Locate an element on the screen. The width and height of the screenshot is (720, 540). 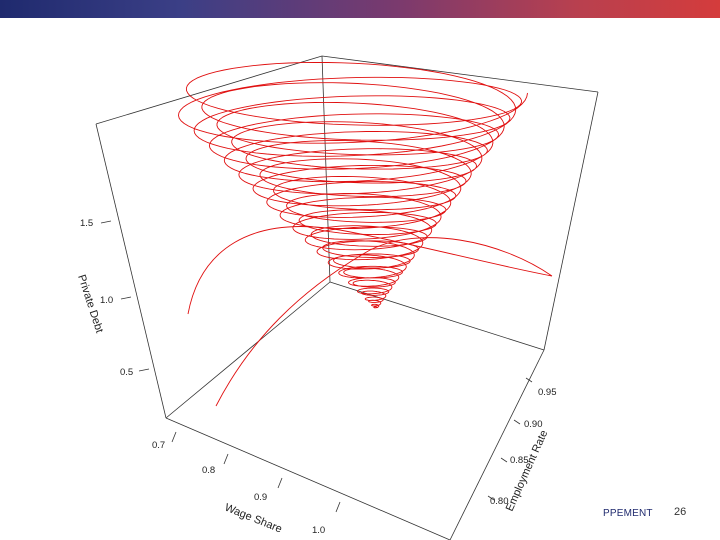
x-tick-label: 0.7 is located at coordinates (158, 445).